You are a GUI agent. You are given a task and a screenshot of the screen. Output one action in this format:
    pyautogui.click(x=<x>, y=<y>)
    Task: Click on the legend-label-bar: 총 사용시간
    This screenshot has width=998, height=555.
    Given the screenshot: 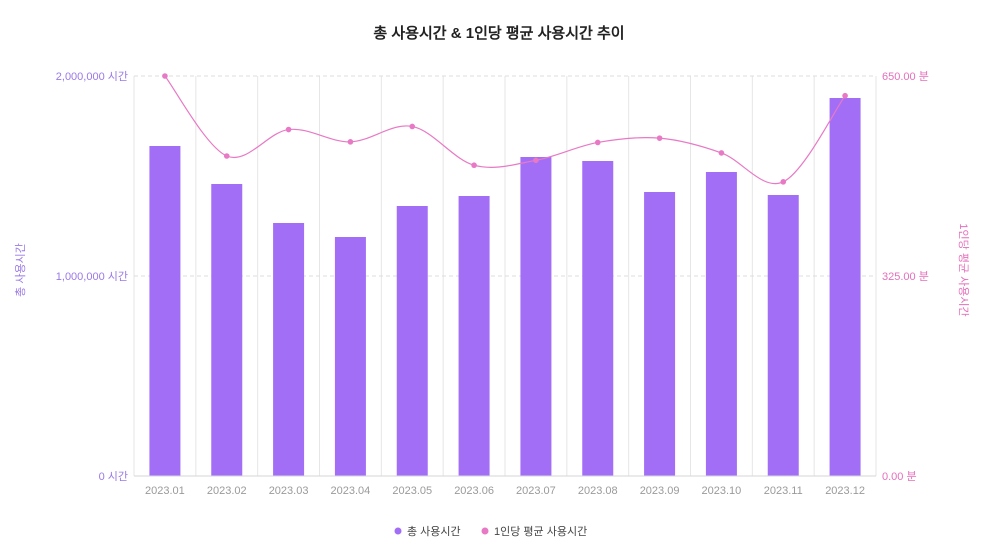 What is the action you would take?
    pyautogui.click(x=434, y=531)
    